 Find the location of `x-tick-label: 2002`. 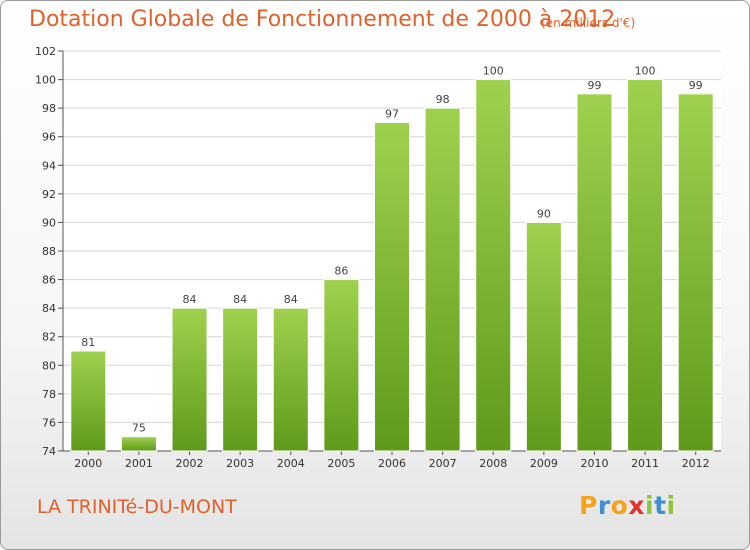

x-tick-label: 2002 is located at coordinates (190, 463).